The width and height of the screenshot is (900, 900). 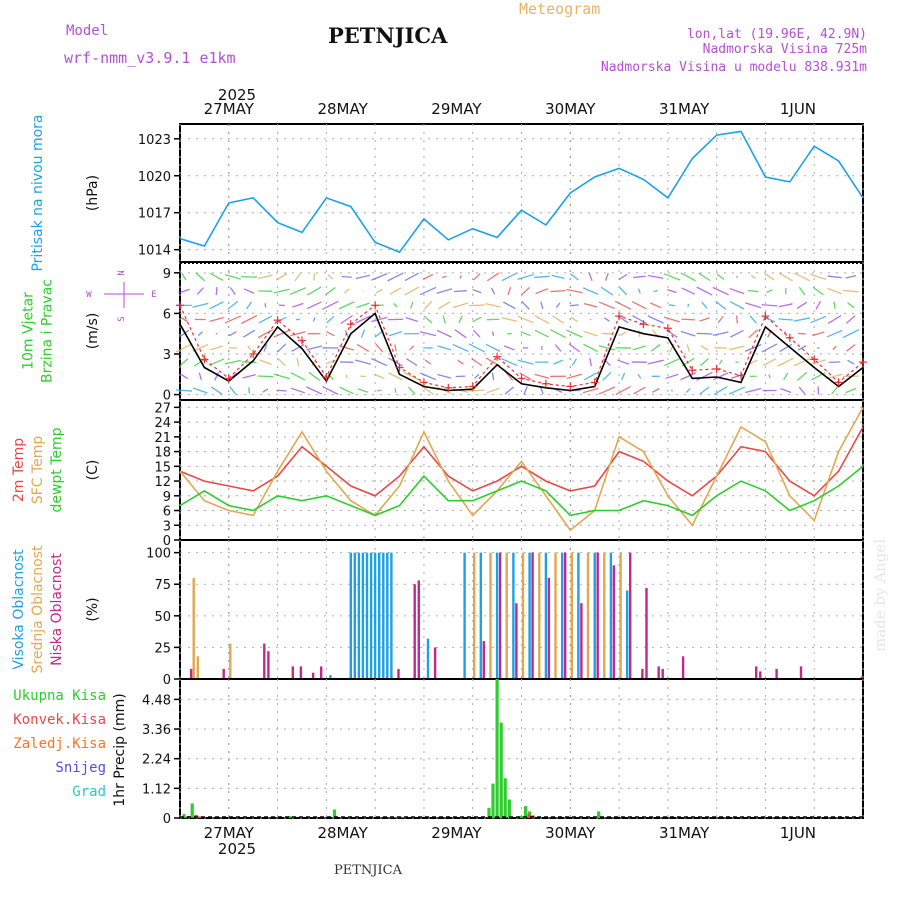 I want to click on y-tick-label: 100, so click(x=158, y=554).